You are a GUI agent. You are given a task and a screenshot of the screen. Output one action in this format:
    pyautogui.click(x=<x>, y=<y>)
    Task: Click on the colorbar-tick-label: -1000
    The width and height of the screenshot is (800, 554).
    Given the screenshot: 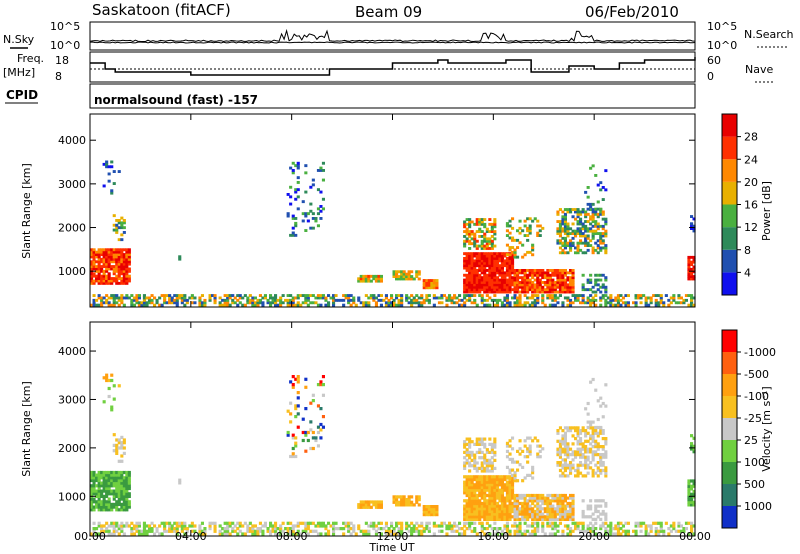 What is the action you would take?
    pyautogui.click(x=760, y=352)
    